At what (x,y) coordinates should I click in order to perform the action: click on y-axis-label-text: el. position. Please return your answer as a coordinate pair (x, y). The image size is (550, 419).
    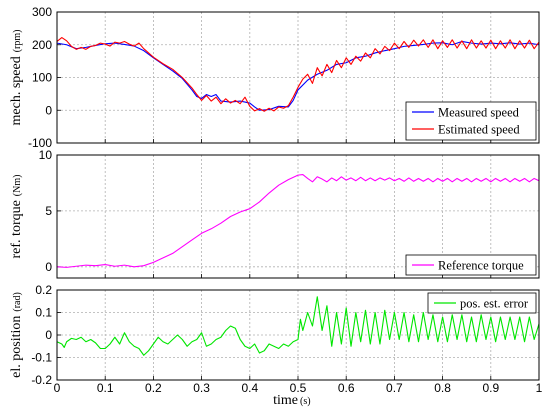
    Looking at the image, I should click on (16, 347).